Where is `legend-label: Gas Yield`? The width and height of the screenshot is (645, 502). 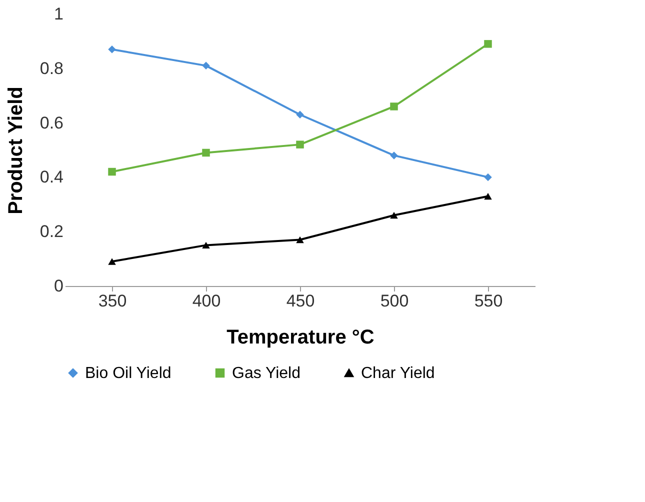 legend-label: Gas Yield is located at coordinates (266, 373).